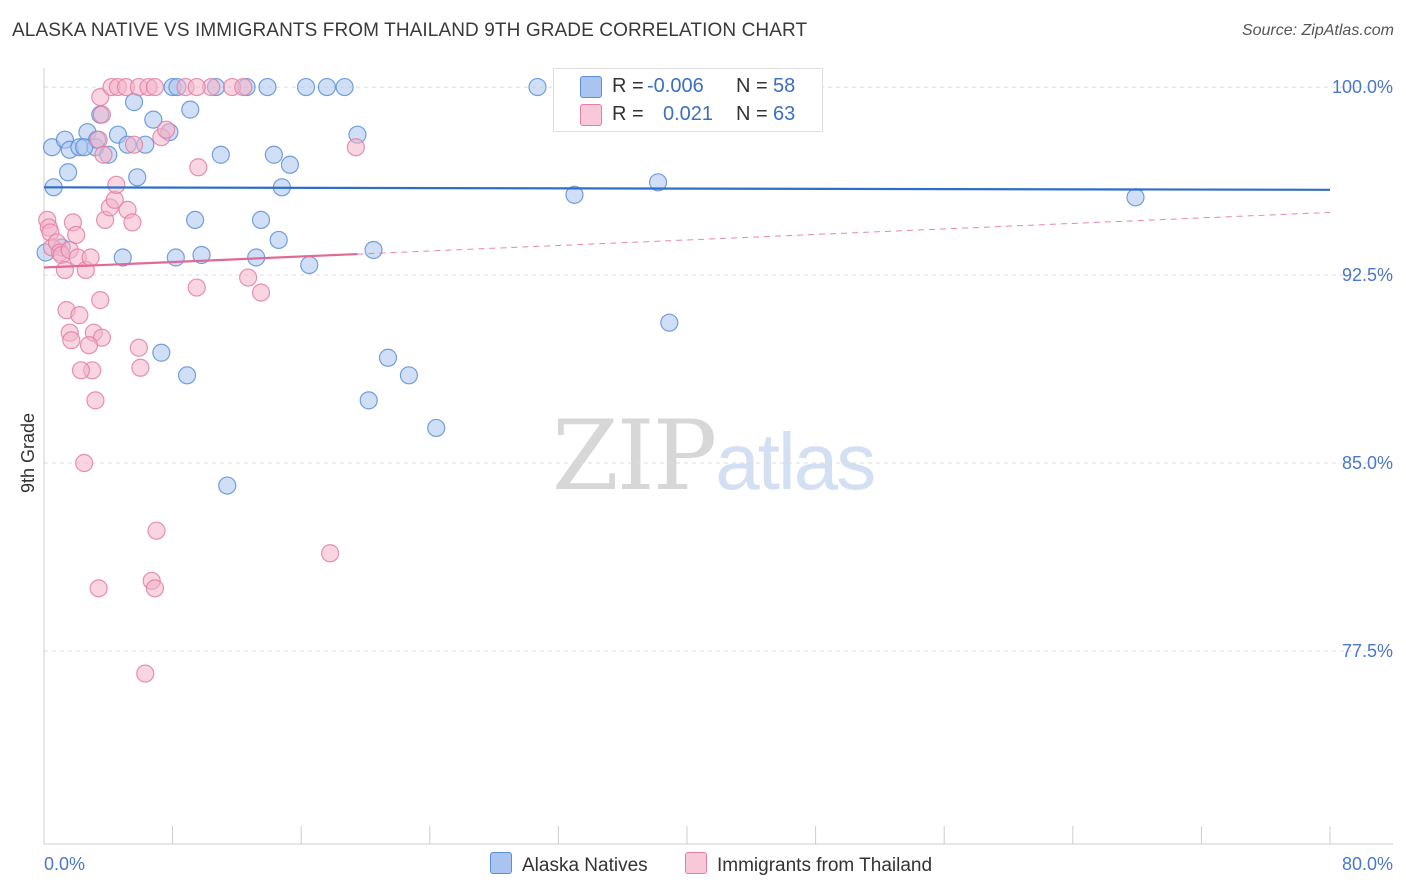  I want to click on y-tick-label: 100.0%, so click(1362, 87).